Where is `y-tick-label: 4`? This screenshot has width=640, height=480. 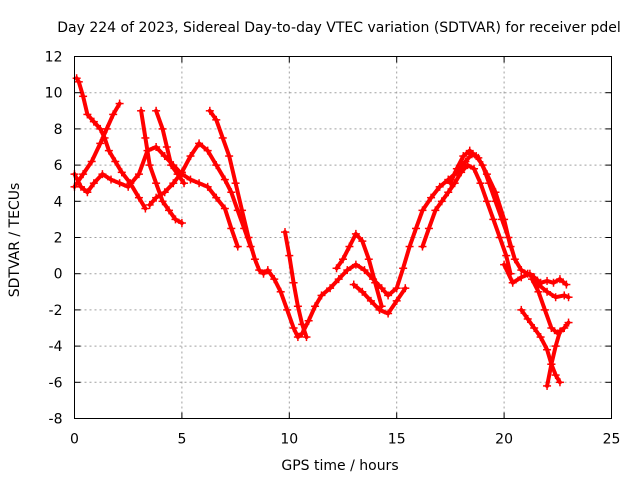
y-tick-label: 4 is located at coordinates (58, 202).